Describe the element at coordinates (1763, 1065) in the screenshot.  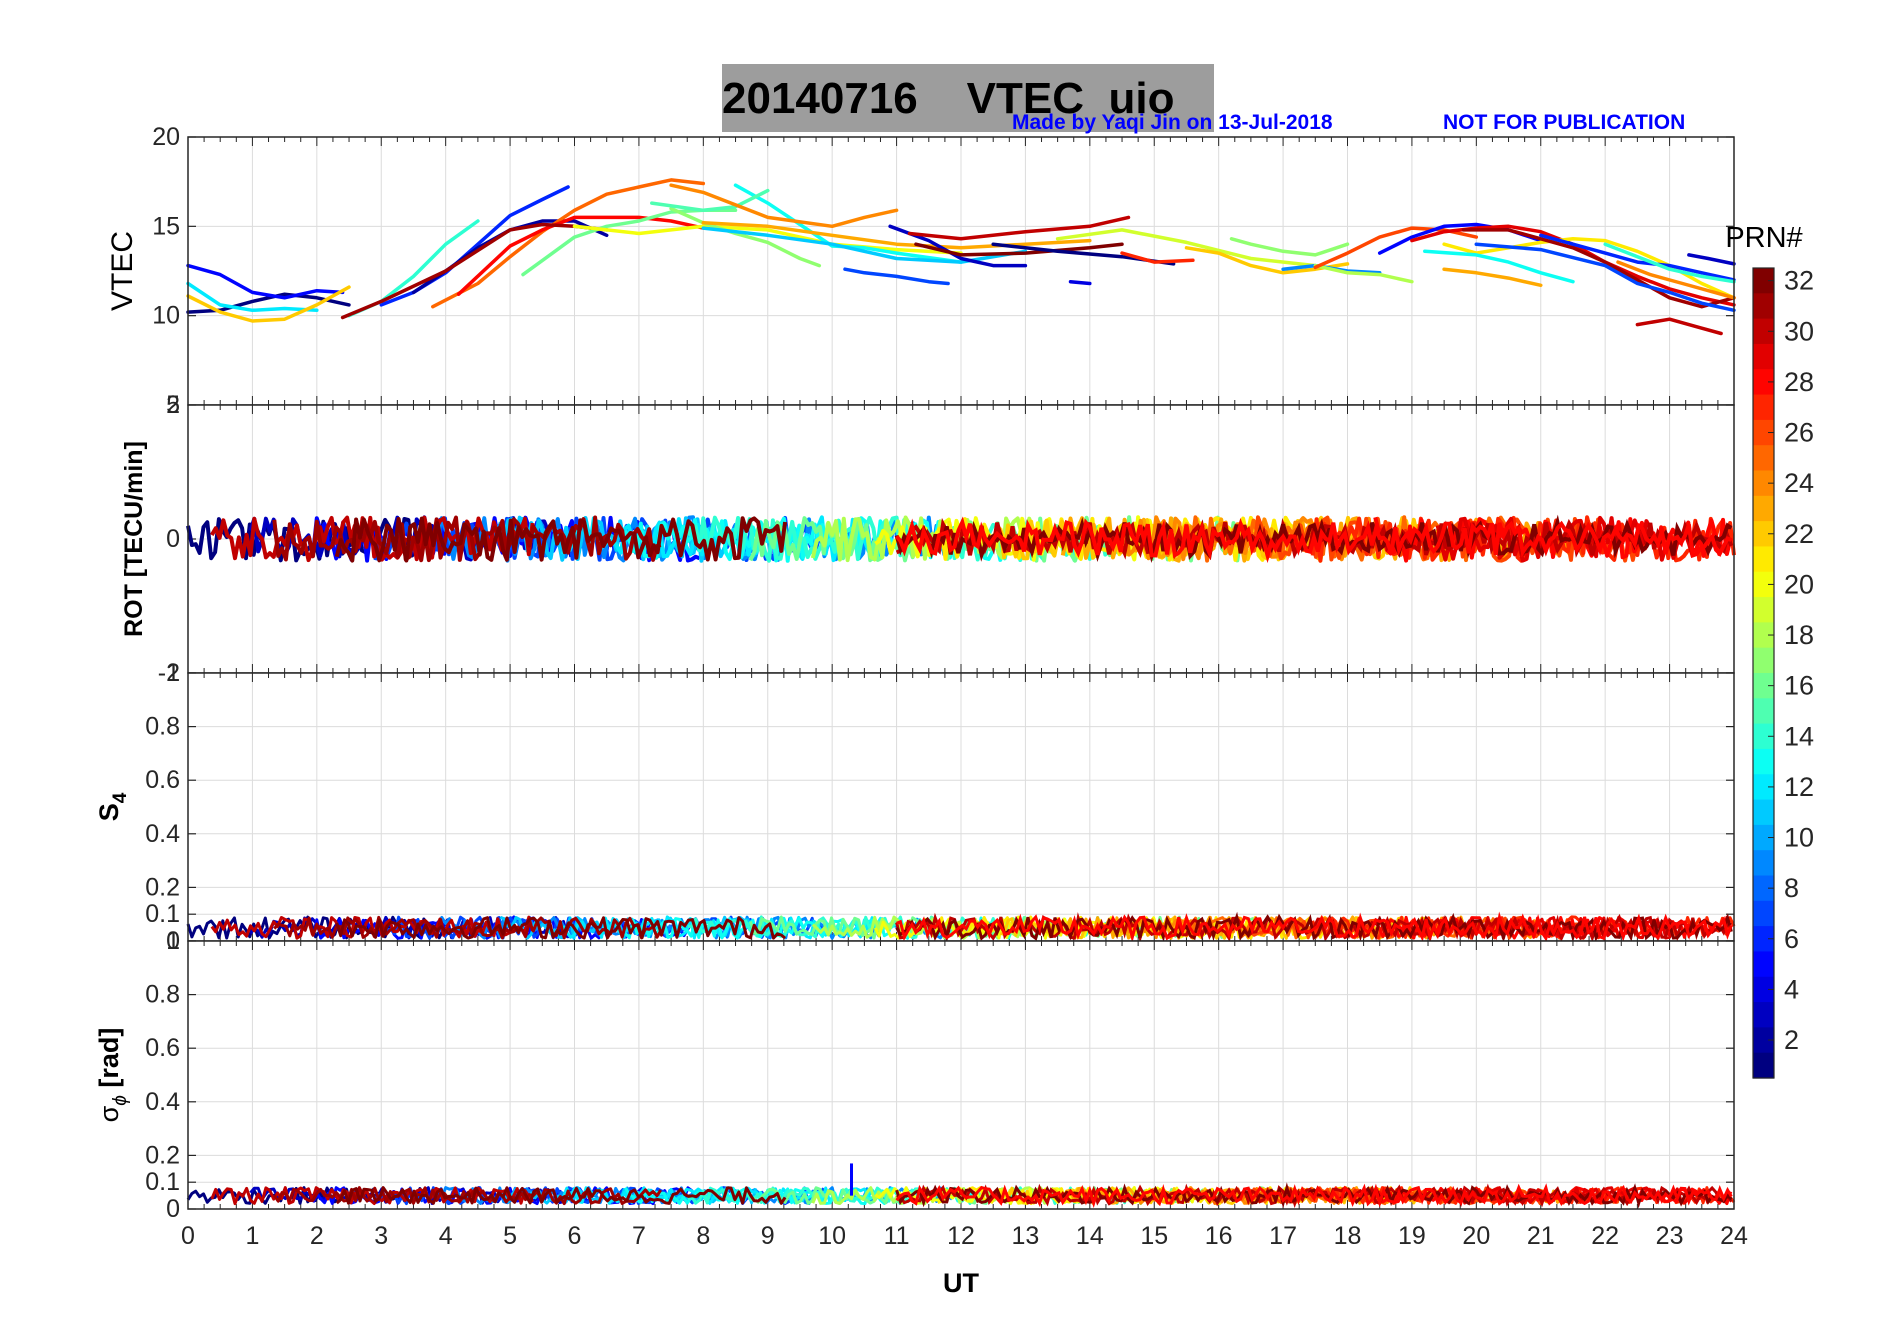
I see `colorbar-cell-prn1` at that location.